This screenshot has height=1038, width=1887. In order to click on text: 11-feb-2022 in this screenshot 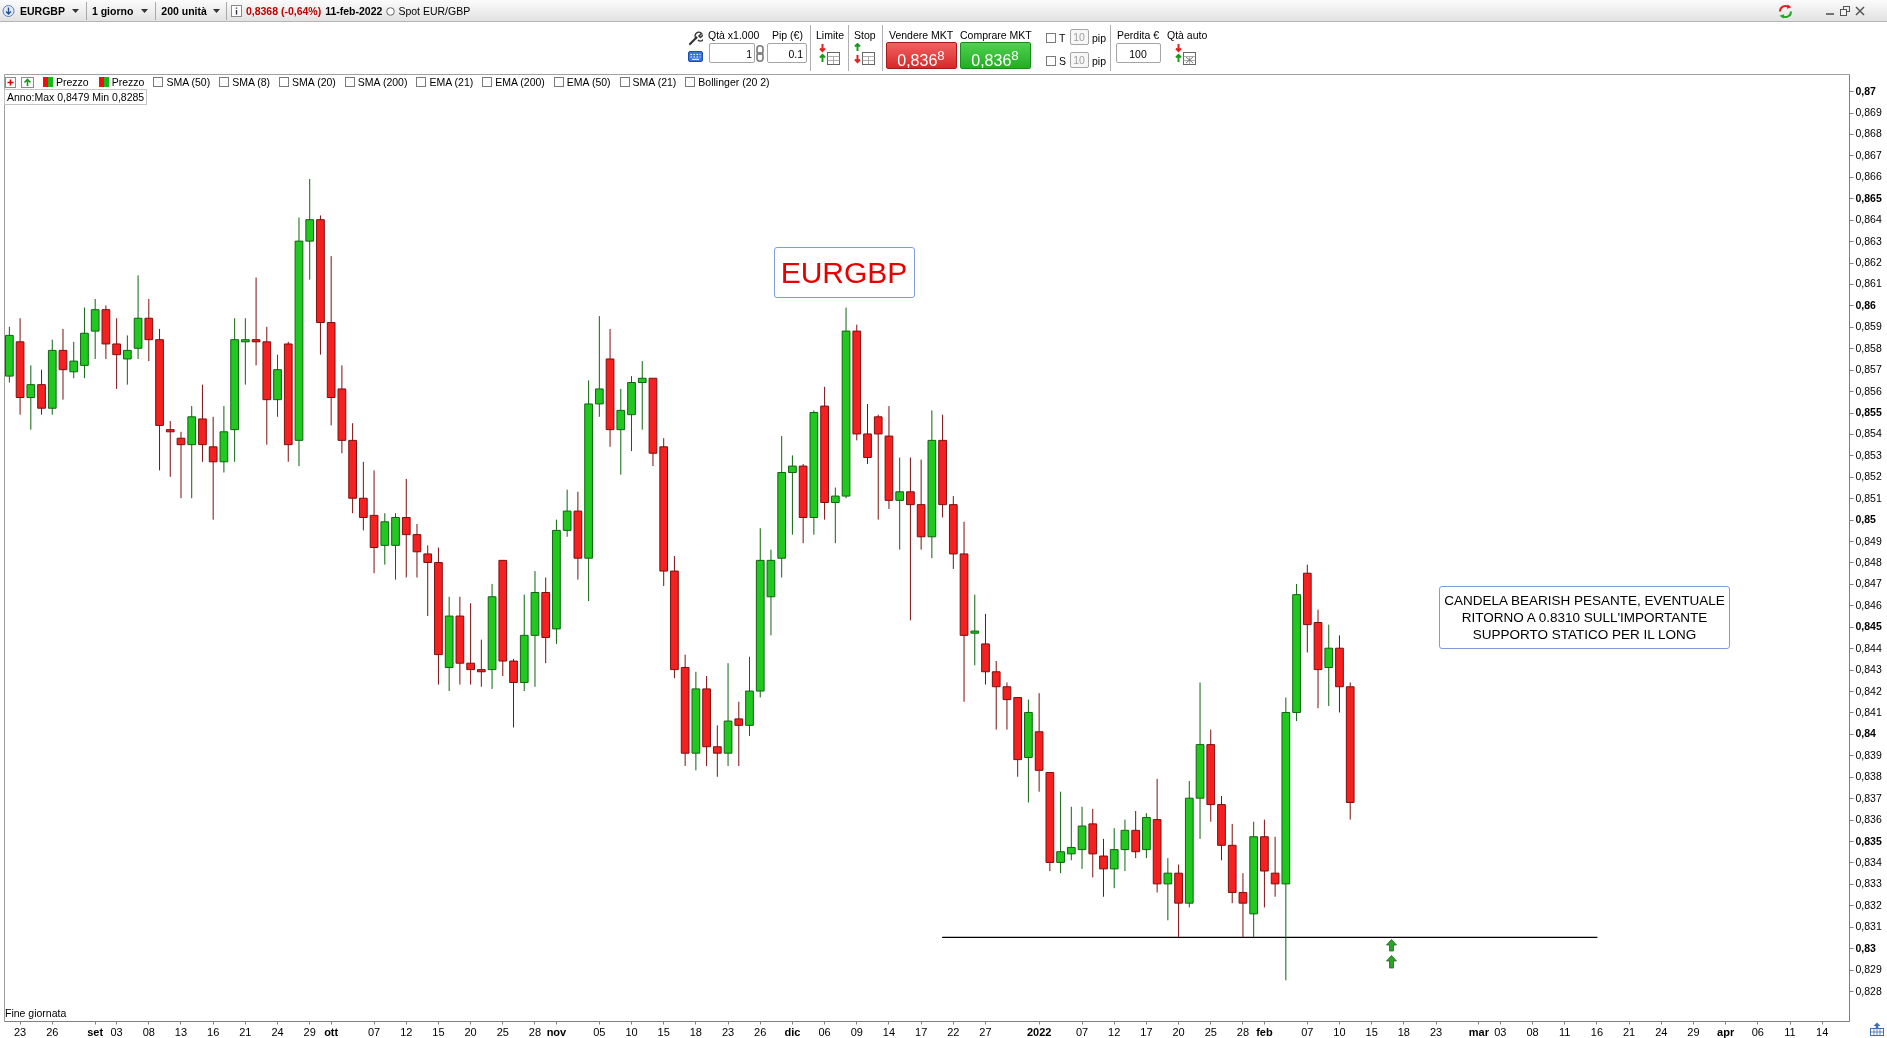, I will do `click(354, 11)`.